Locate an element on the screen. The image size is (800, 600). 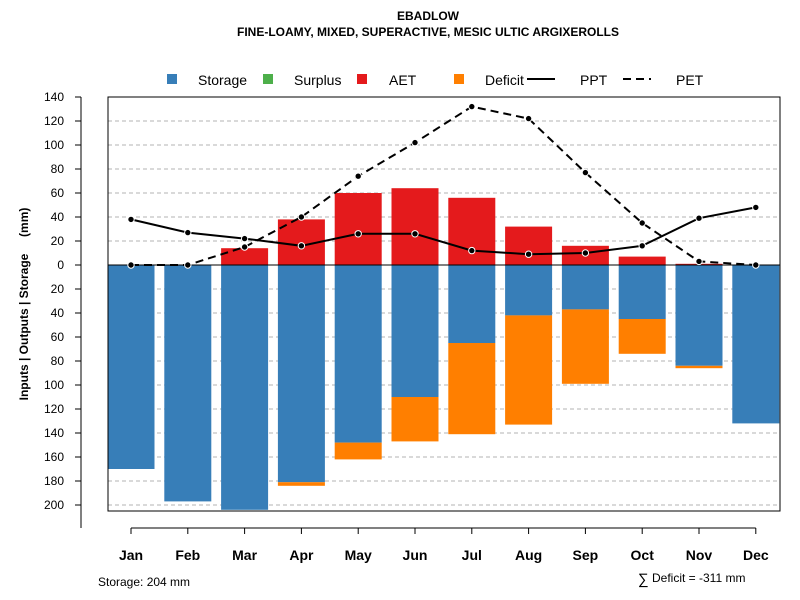
x-tick-label: Oct is located at coordinates (643, 555).